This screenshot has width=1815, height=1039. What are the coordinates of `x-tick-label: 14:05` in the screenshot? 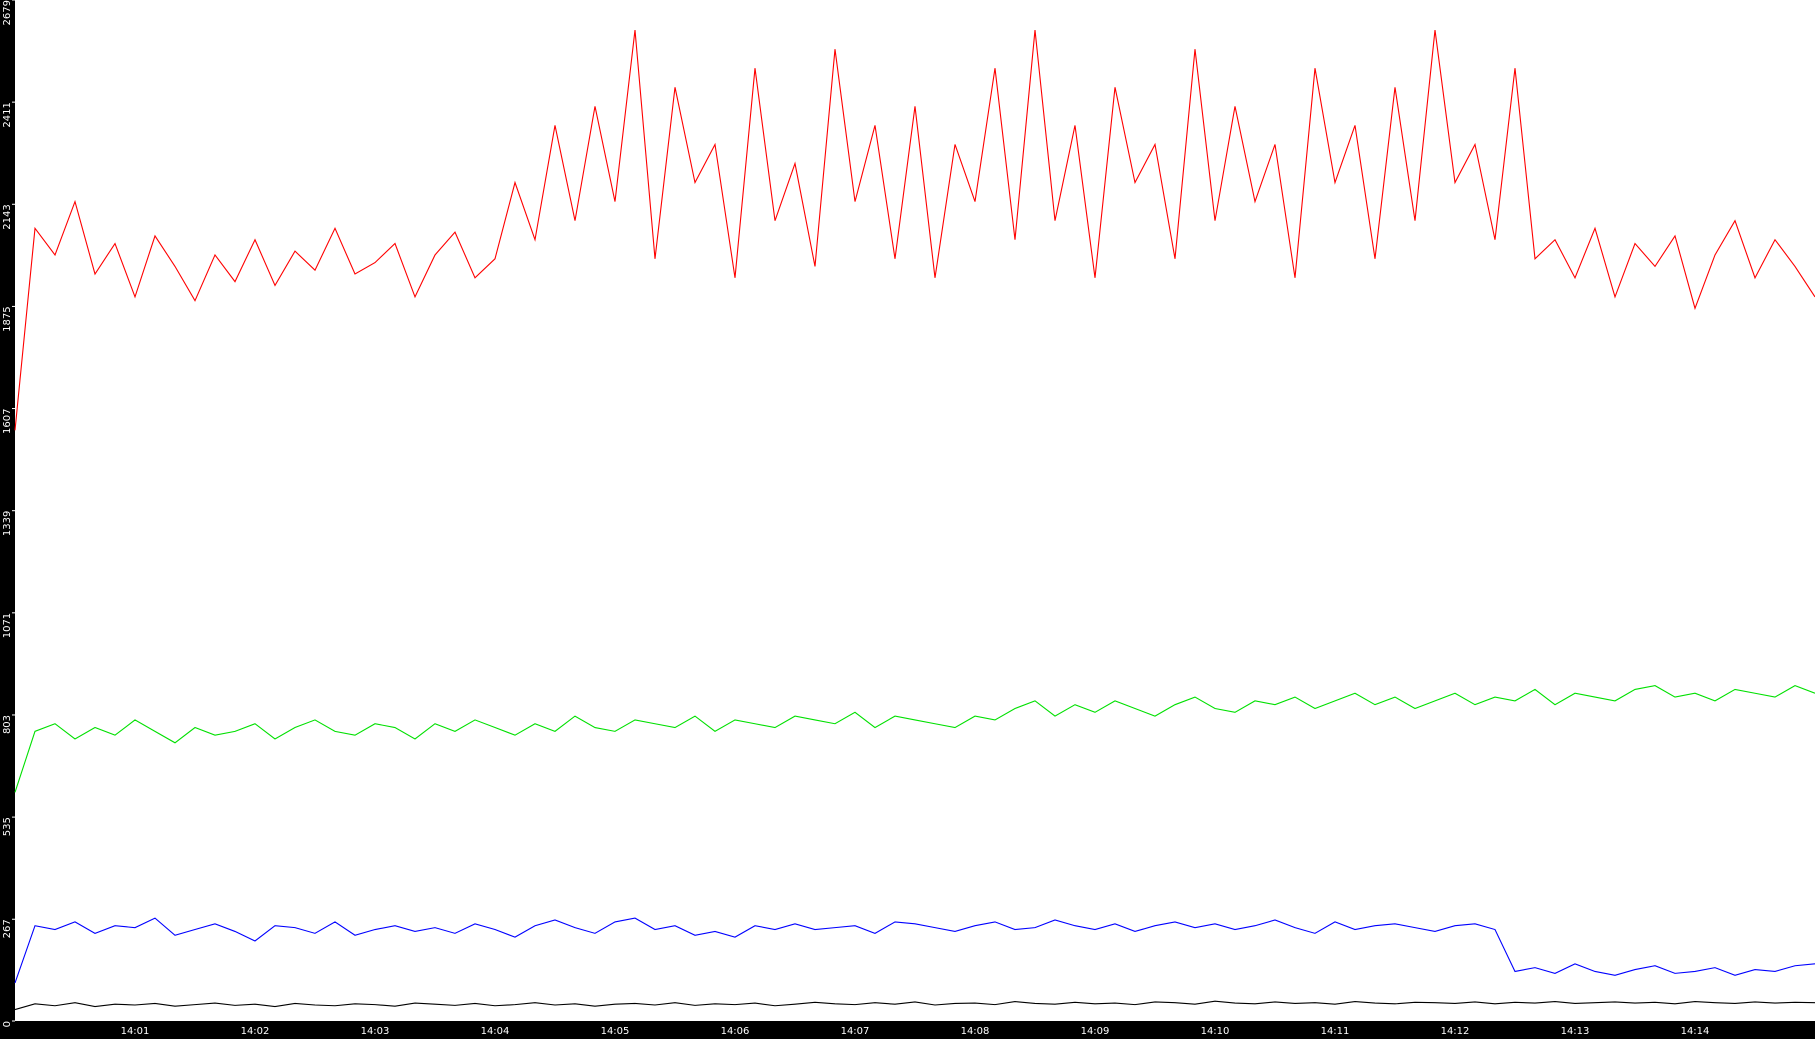 It's located at (615, 1031).